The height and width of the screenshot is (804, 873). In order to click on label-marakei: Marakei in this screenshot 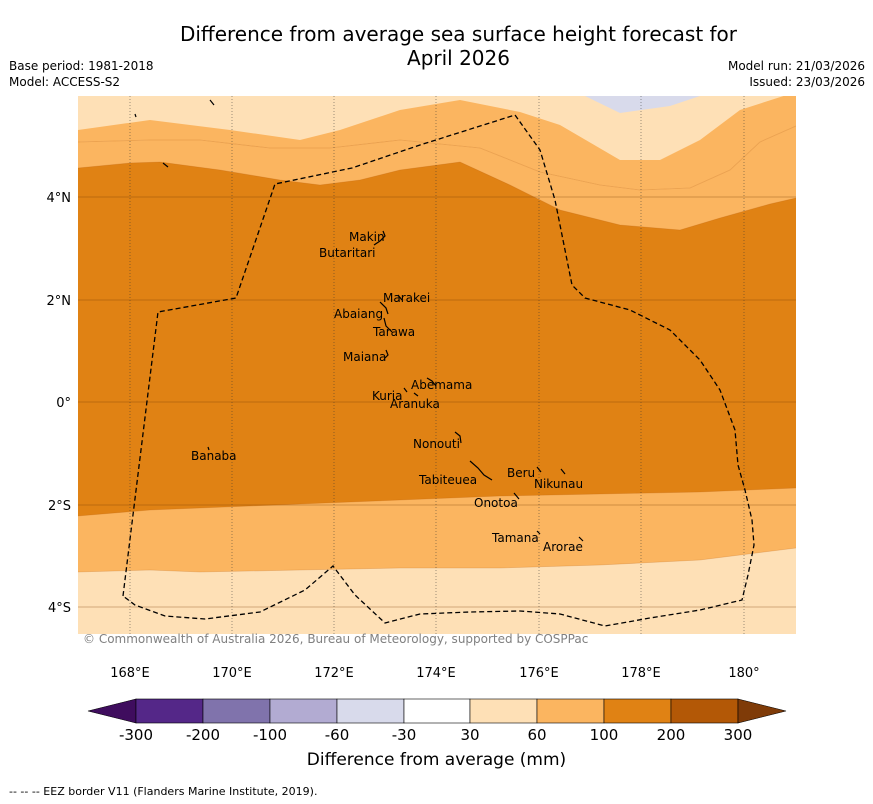, I will do `click(406, 298)`.